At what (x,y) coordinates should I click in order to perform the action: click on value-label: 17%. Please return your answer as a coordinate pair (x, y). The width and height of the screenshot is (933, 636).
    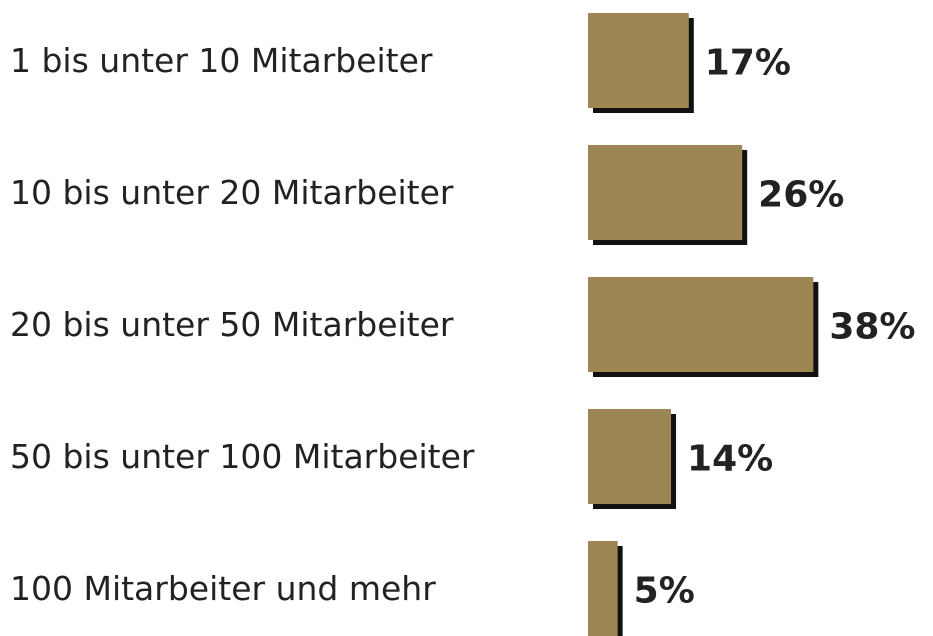
    Looking at the image, I should click on (748, 63).